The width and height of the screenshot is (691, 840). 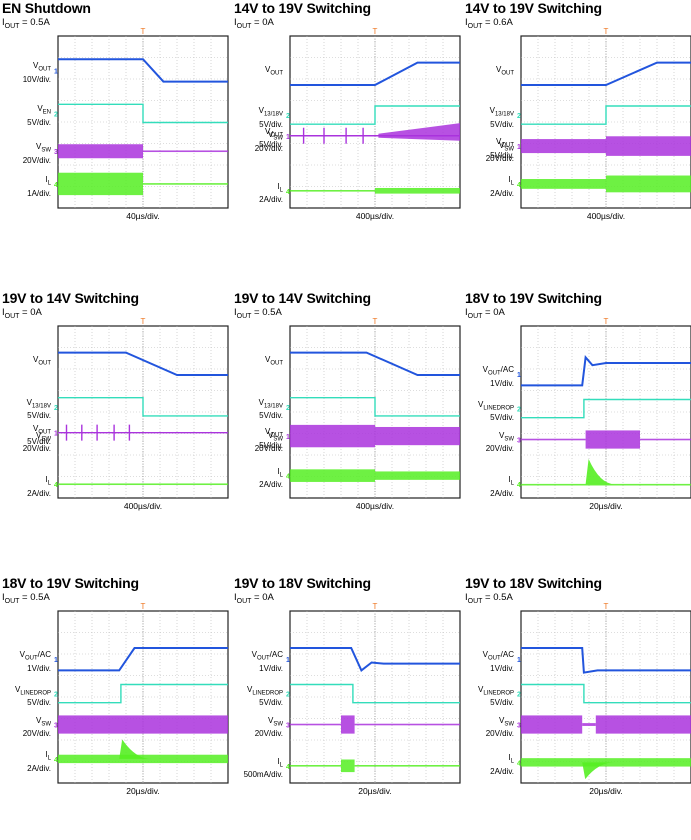 What do you see at coordinates (38, 409) in the screenshot?
I see `trace-label: V13/18V 5V/div.` at bounding box center [38, 409].